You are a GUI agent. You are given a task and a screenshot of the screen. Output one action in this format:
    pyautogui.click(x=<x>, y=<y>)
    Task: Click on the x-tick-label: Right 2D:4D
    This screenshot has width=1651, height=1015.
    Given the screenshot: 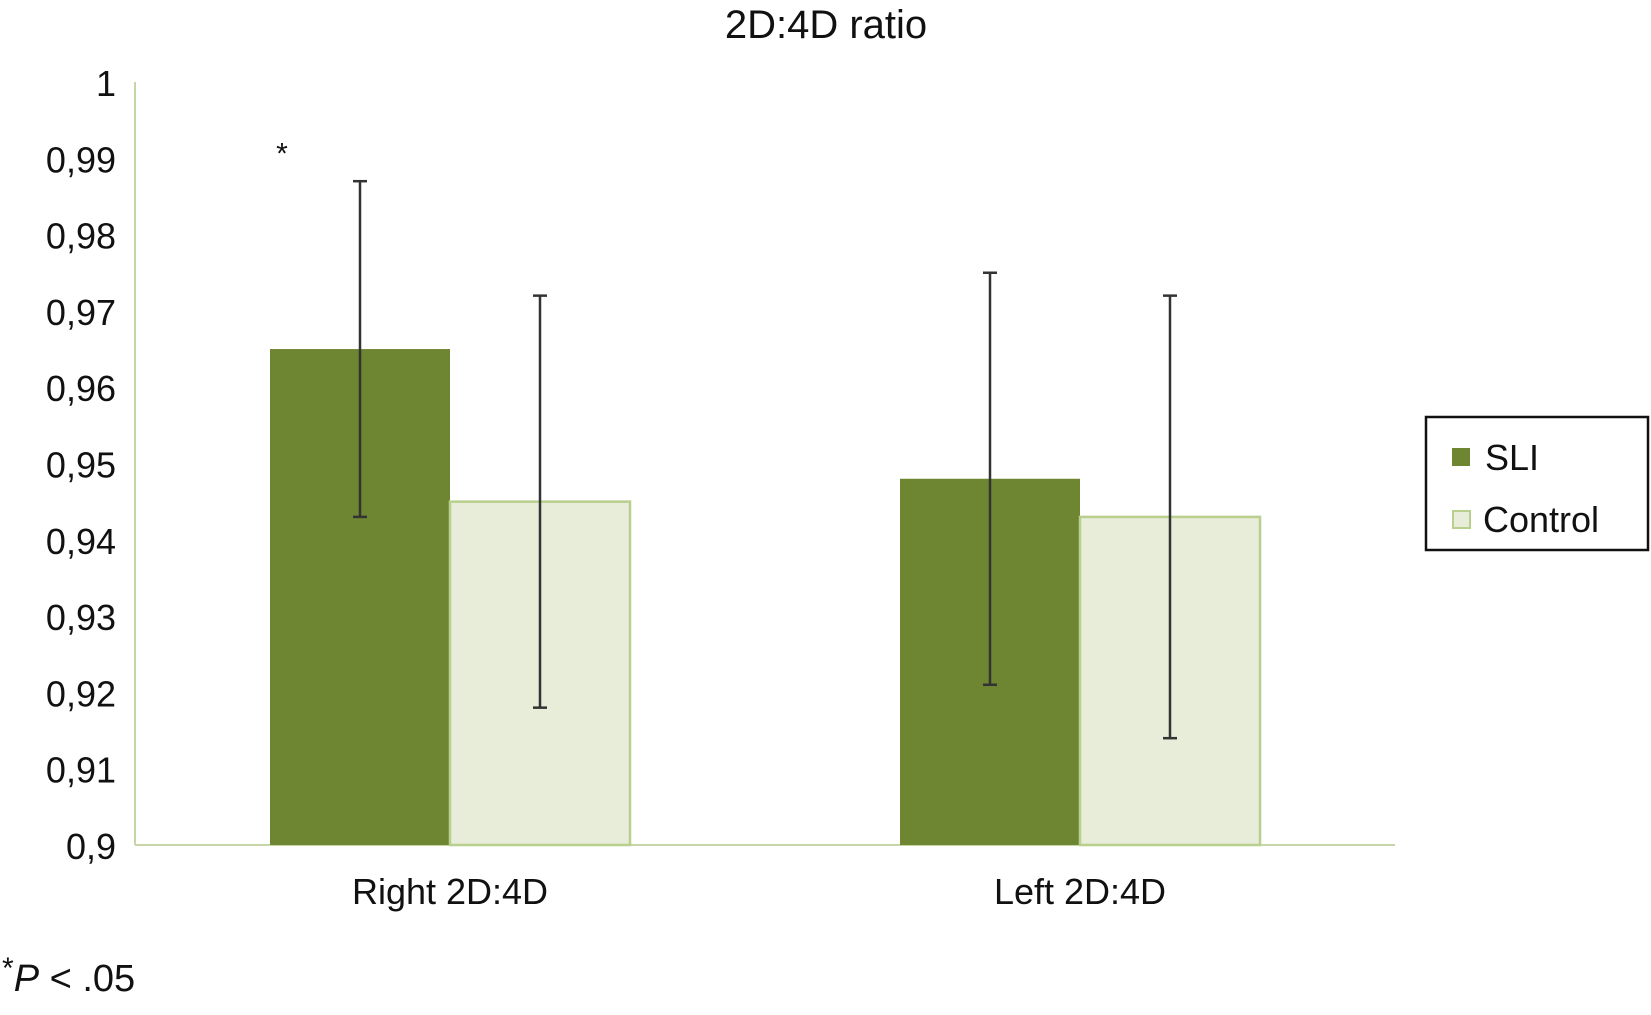 What is the action you would take?
    pyautogui.click(x=450, y=891)
    